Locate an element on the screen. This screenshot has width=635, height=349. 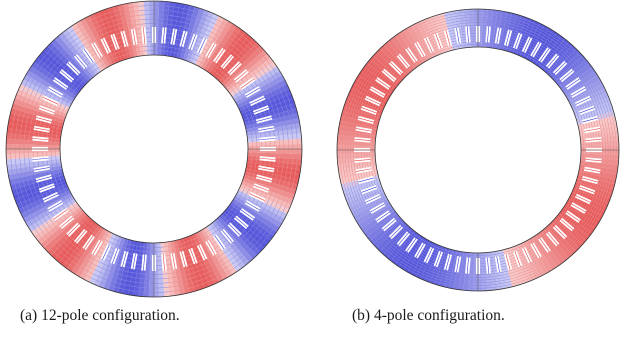
caption-4-pole: (b) 4-pole configuration. is located at coordinates (428, 315).